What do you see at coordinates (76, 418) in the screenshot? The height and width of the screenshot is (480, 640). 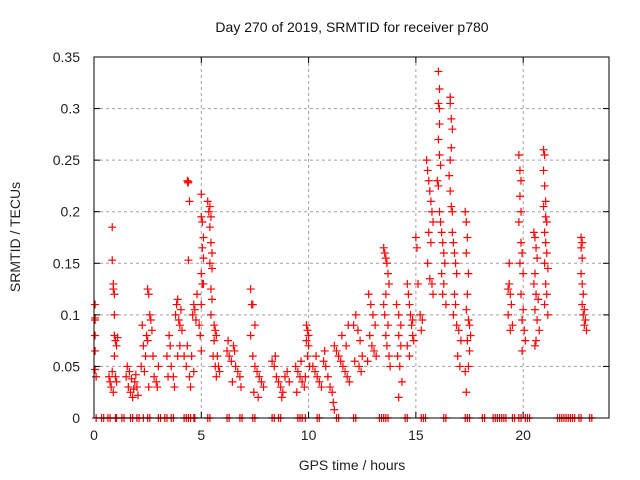 I see `y-tick-label: 0` at bounding box center [76, 418].